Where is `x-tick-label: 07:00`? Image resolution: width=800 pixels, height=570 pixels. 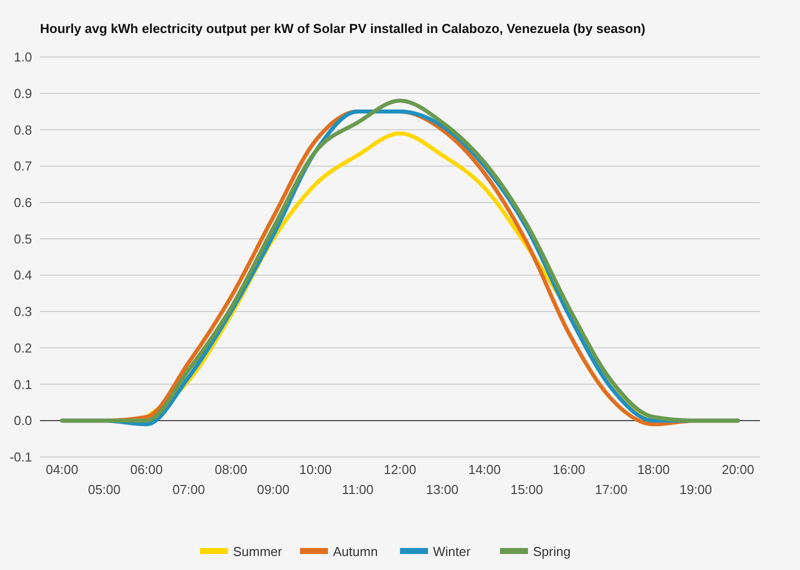
x-tick-label: 07:00 is located at coordinates (189, 489).